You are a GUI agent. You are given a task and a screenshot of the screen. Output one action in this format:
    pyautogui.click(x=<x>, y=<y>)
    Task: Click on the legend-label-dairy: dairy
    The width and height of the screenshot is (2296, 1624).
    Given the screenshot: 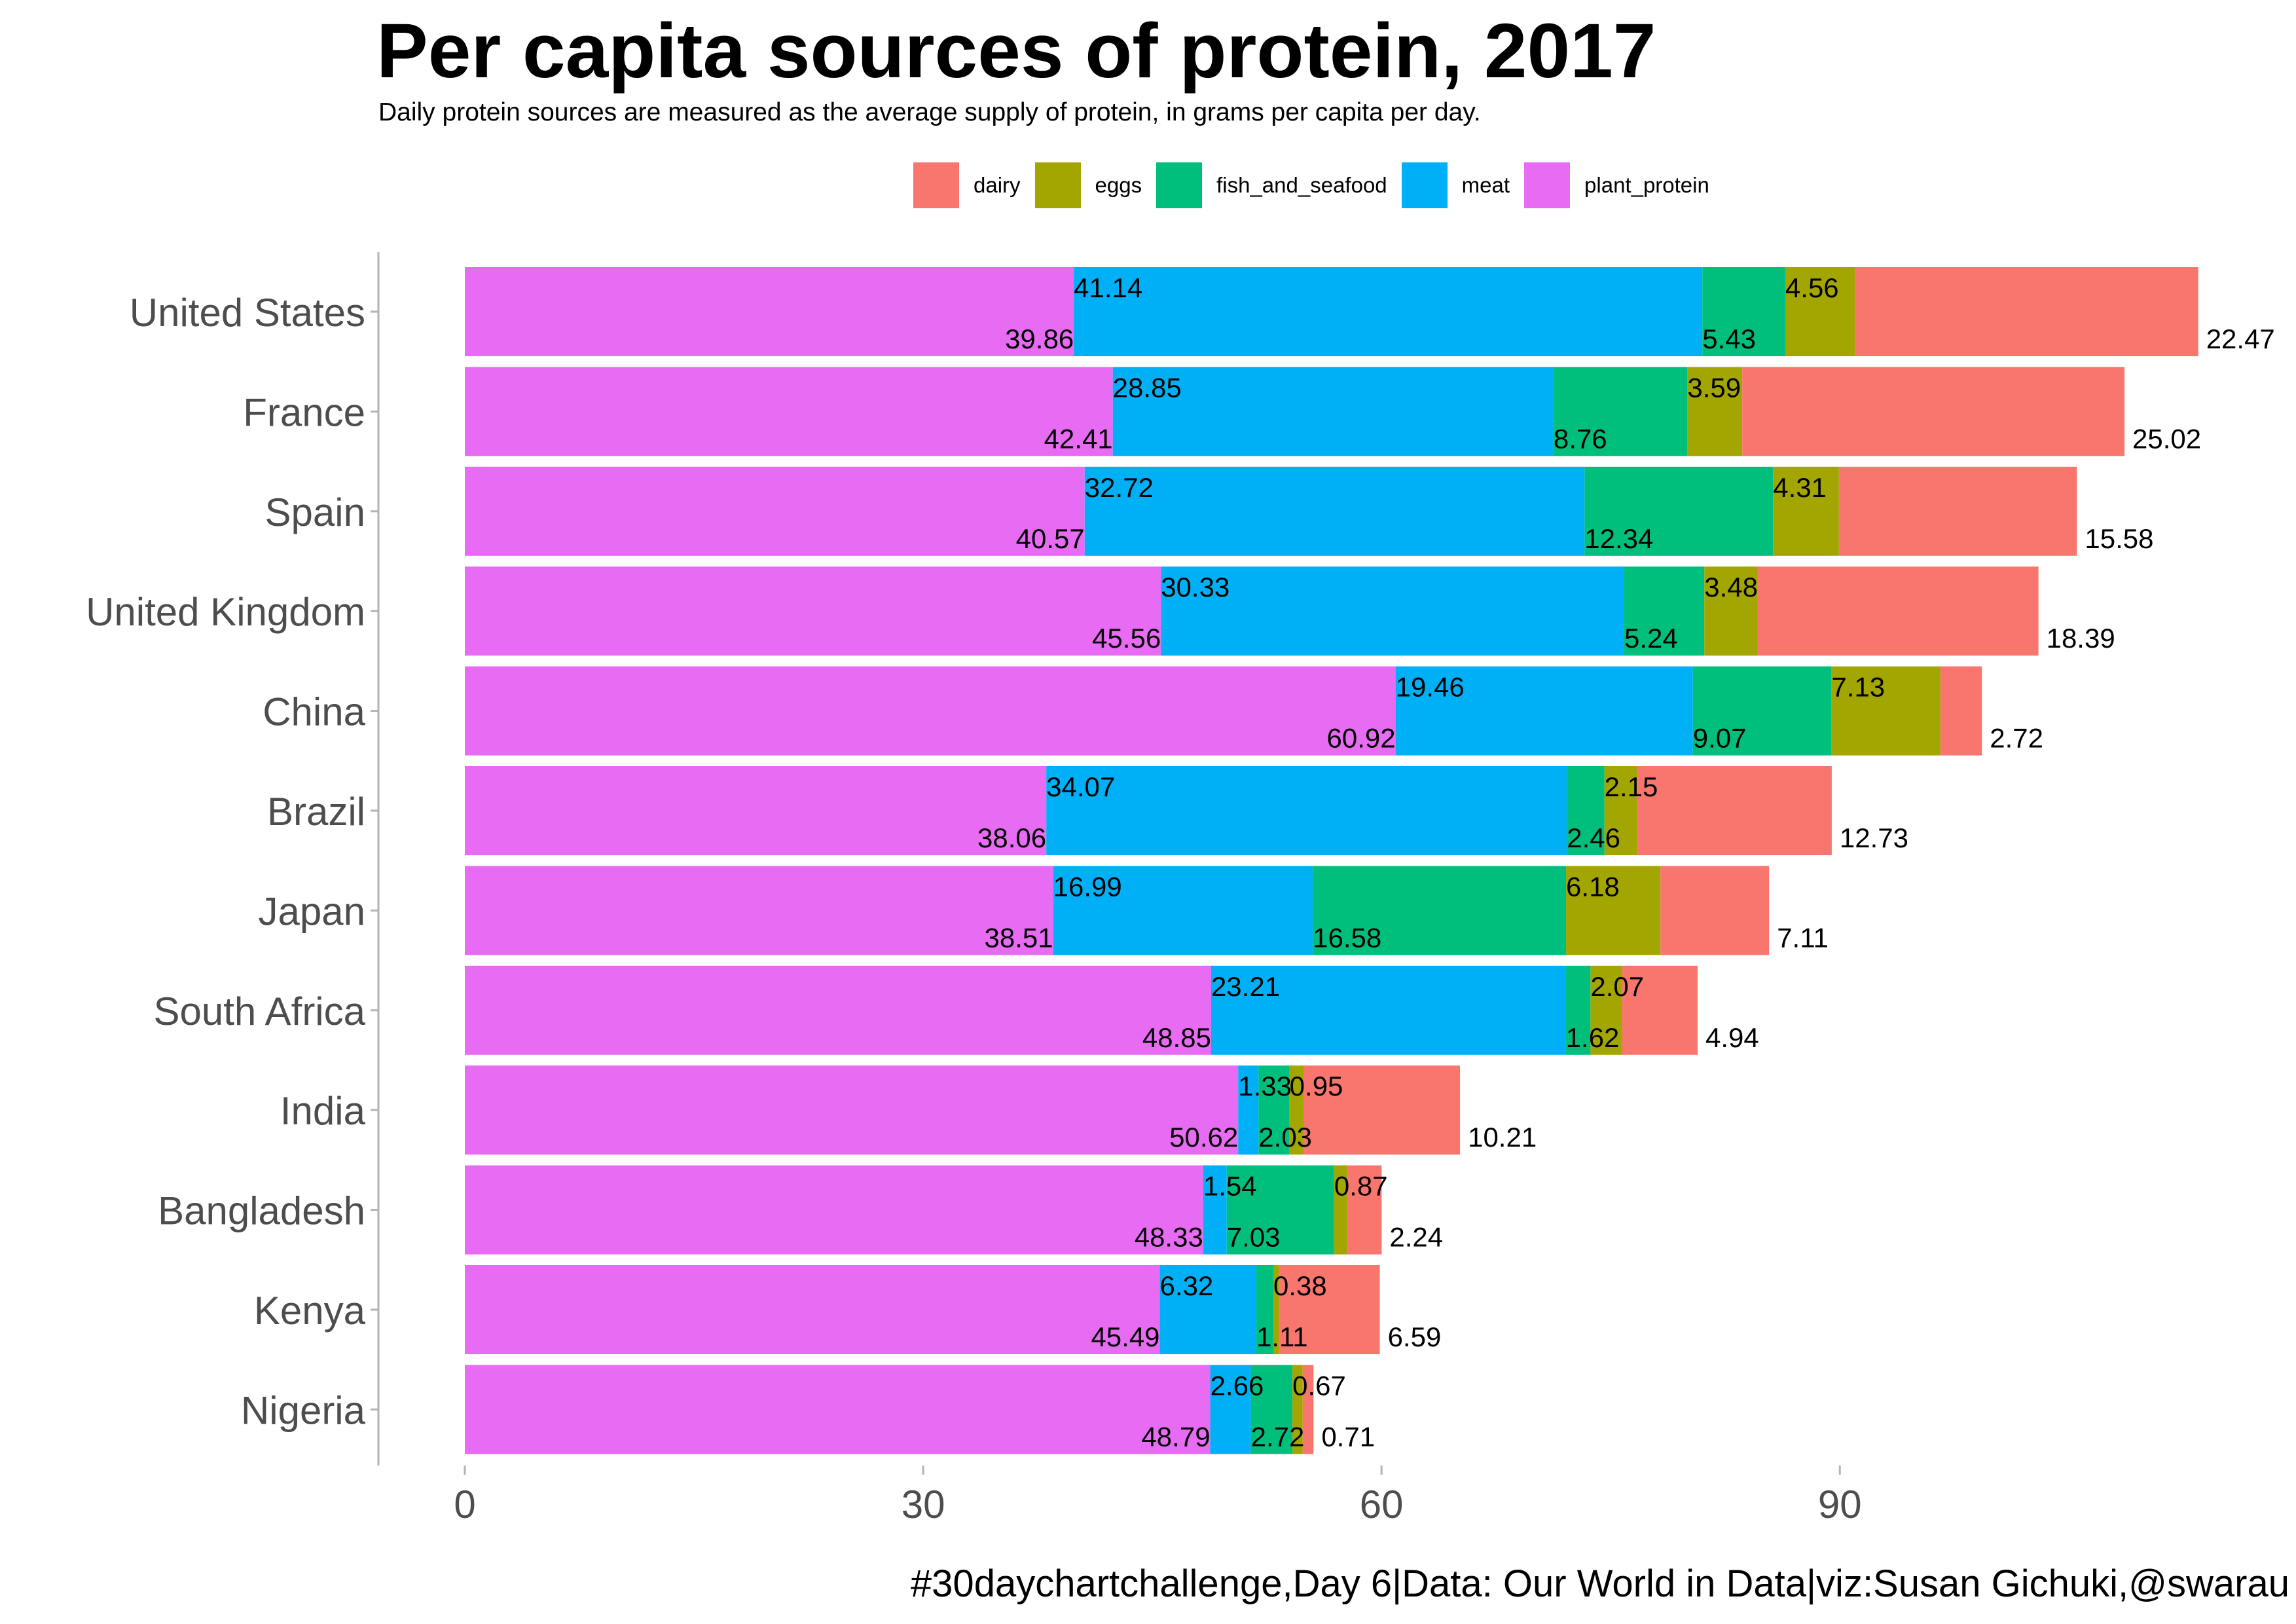 What is the action you would take?
    pyautogui.click(x=997, y=185)
    